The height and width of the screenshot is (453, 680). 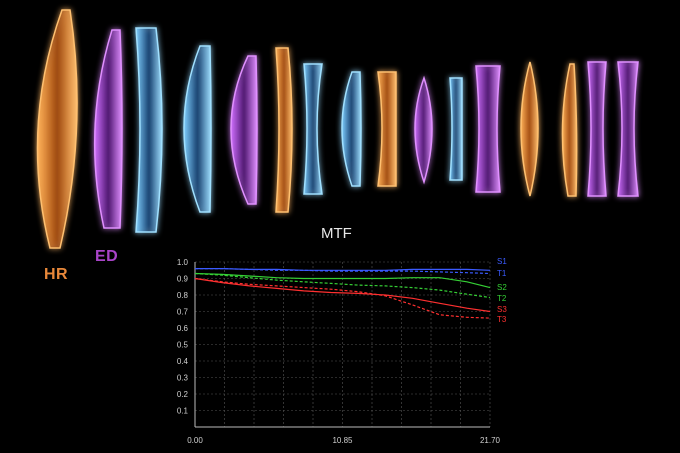 I want to click on y-tick-label: 0.6, so click(x=183, y=328).